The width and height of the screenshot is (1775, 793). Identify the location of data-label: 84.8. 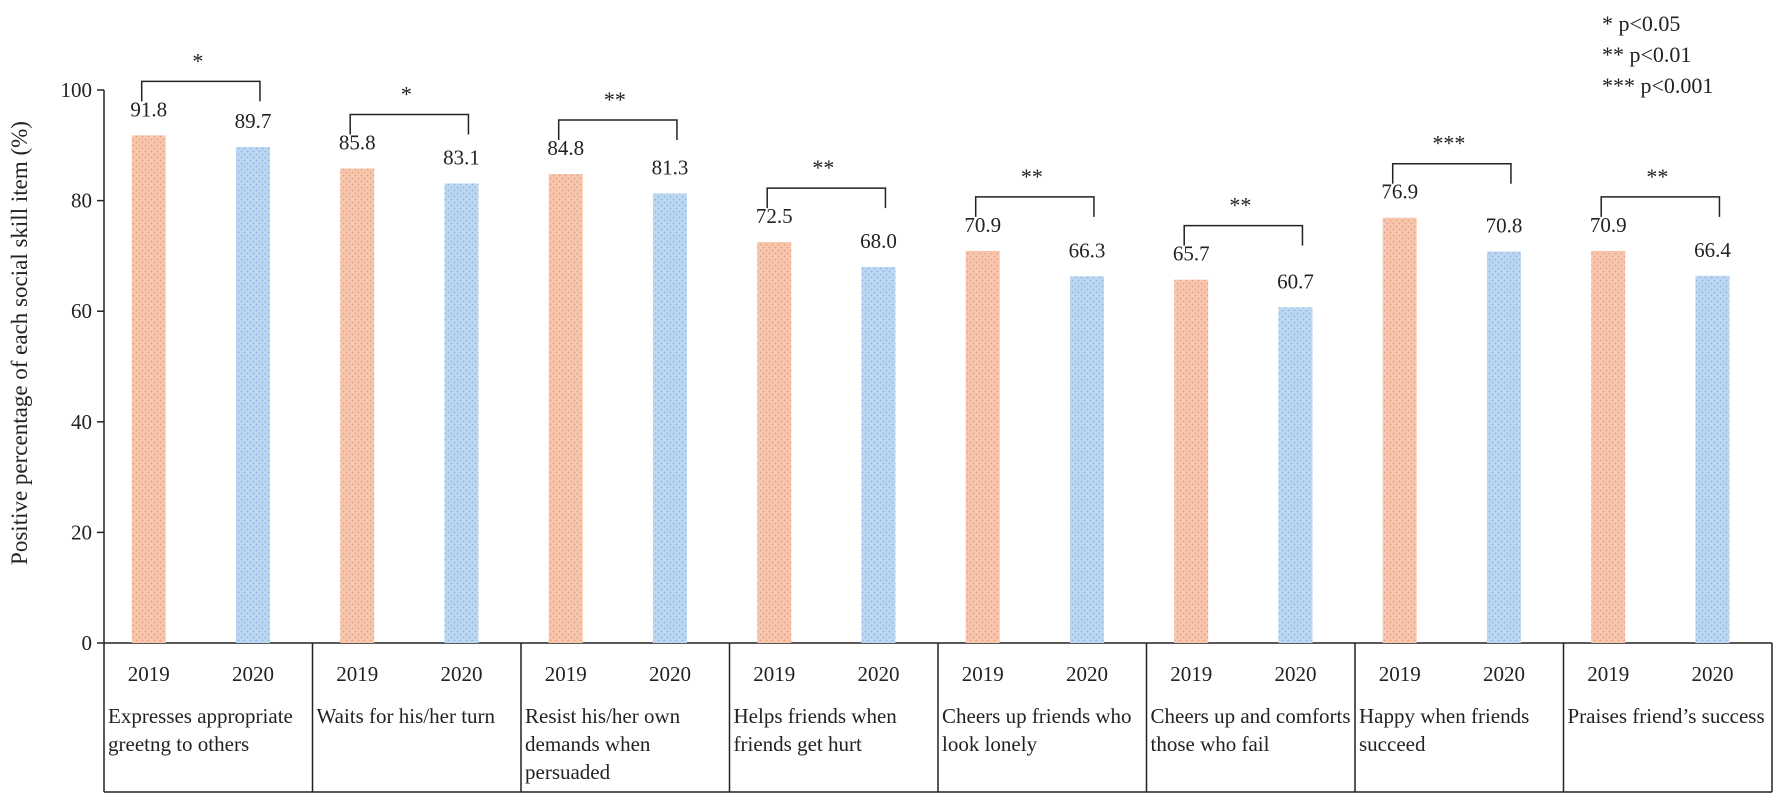
(565, 148).